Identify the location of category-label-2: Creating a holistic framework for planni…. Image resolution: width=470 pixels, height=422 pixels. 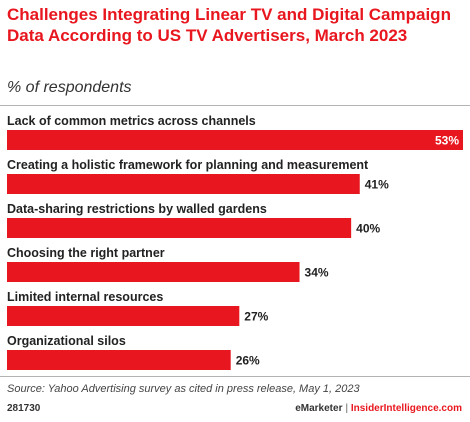
(188, 165).